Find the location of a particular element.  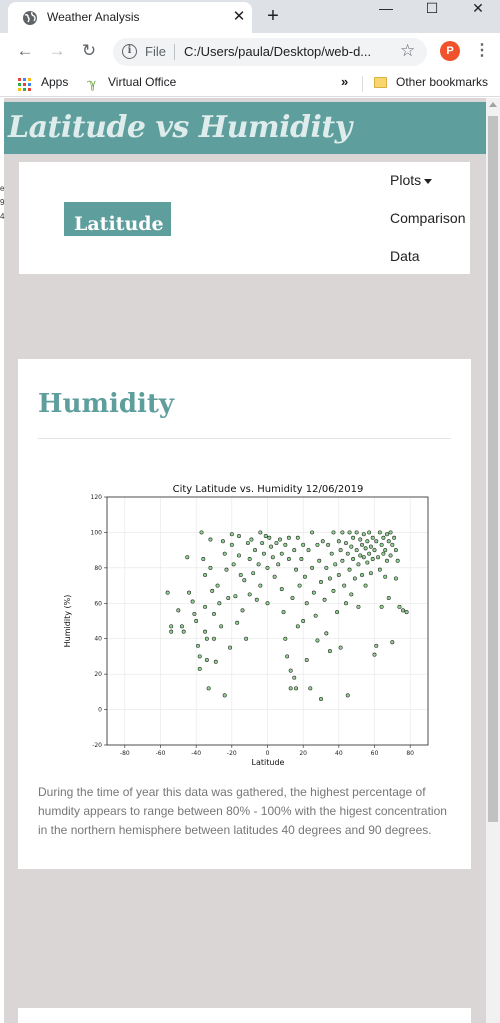

info-icon: i is located at coordinates (129, 51).